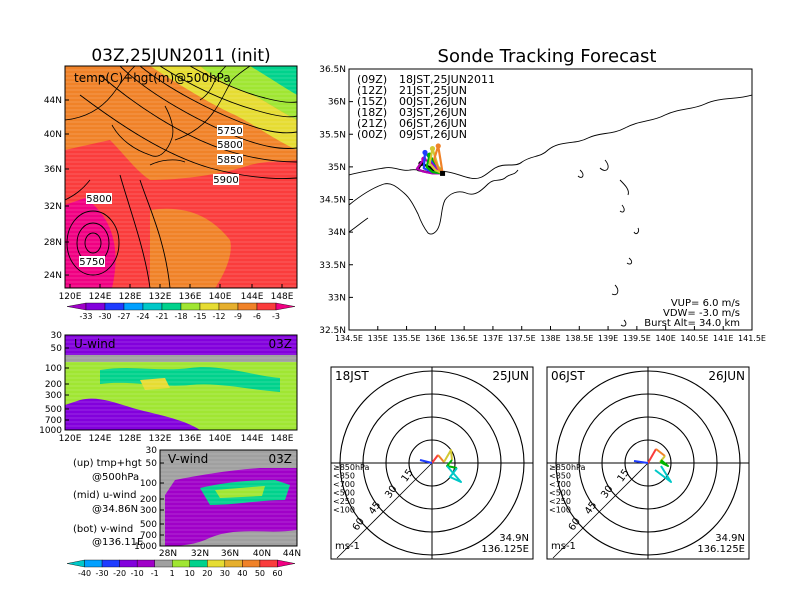 This screenshot has height=612, width=792. I want to click on temp-colorbar: -33 -30 -27 -24 -21 -18 -15 -12 -9 -6 -3, so click(181, 311).